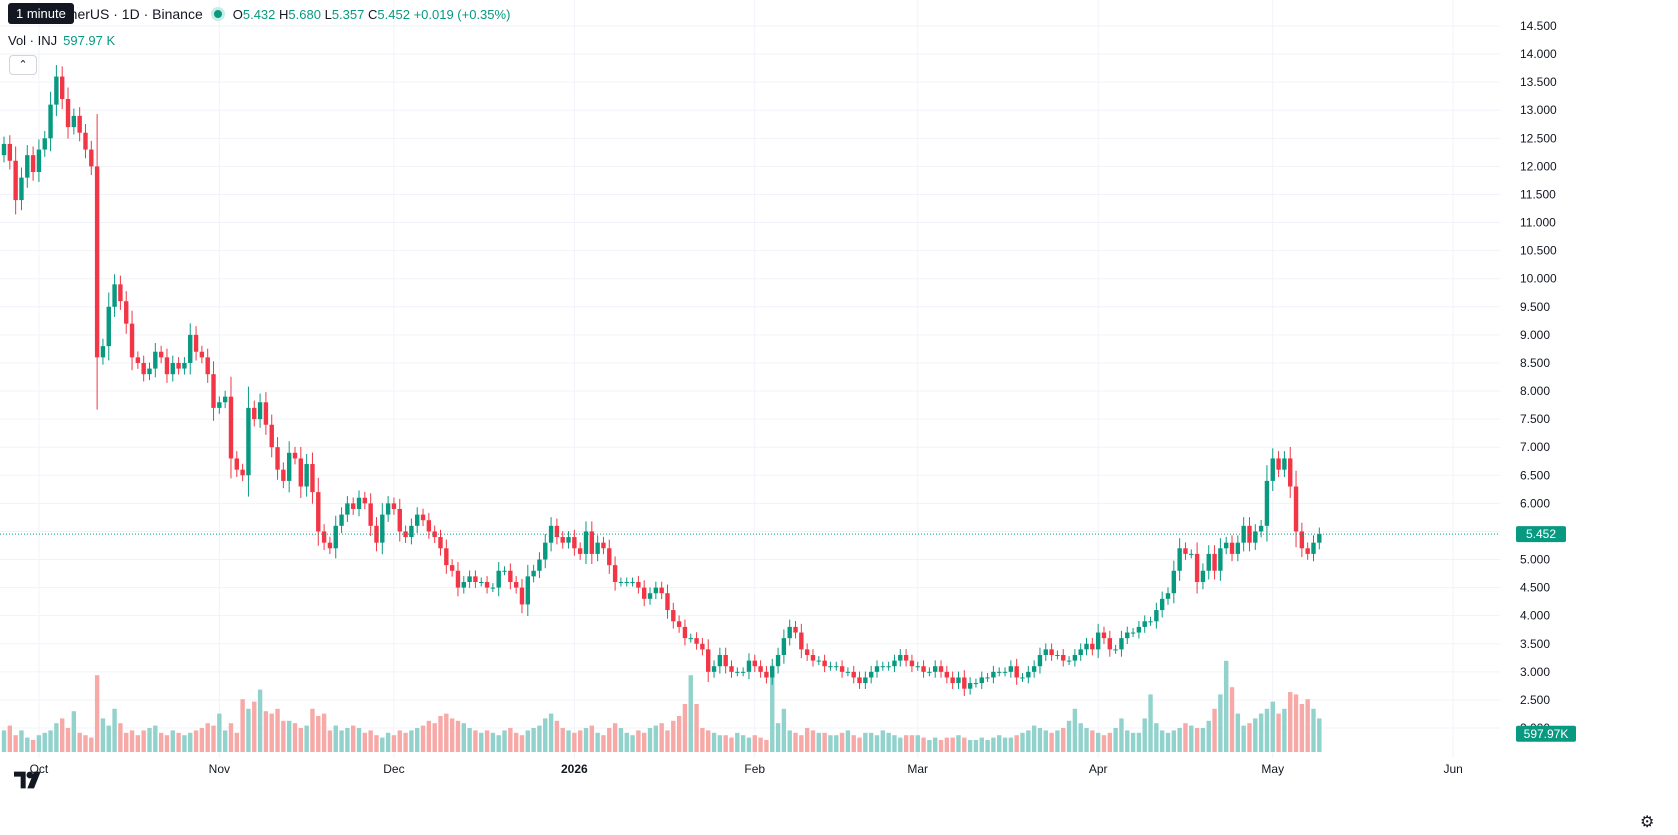 Image resolution: width=1678 pixels, height=835 pixels. I want to click on close-value: 5.452, so click(393, 14).